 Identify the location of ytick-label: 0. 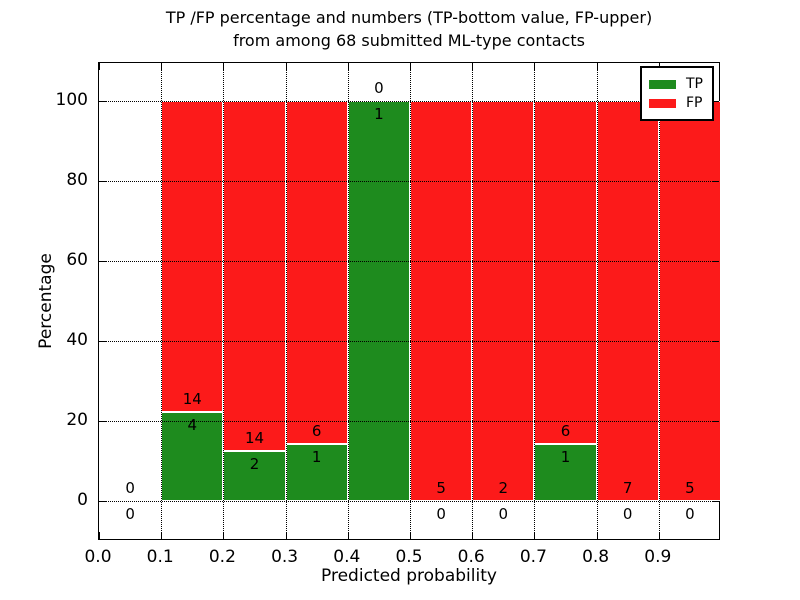
(82, 500).